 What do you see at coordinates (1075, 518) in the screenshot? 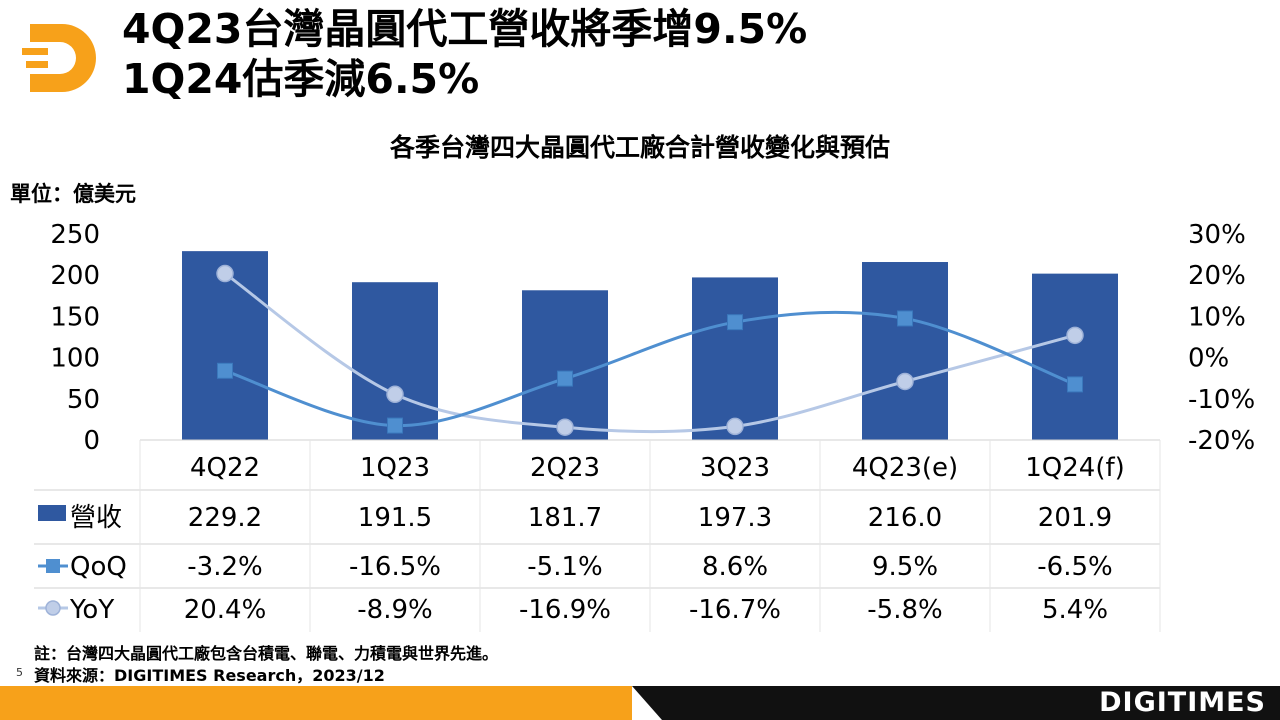
I see `data-table-value: 201.9` at bounding box center [1075, 518].